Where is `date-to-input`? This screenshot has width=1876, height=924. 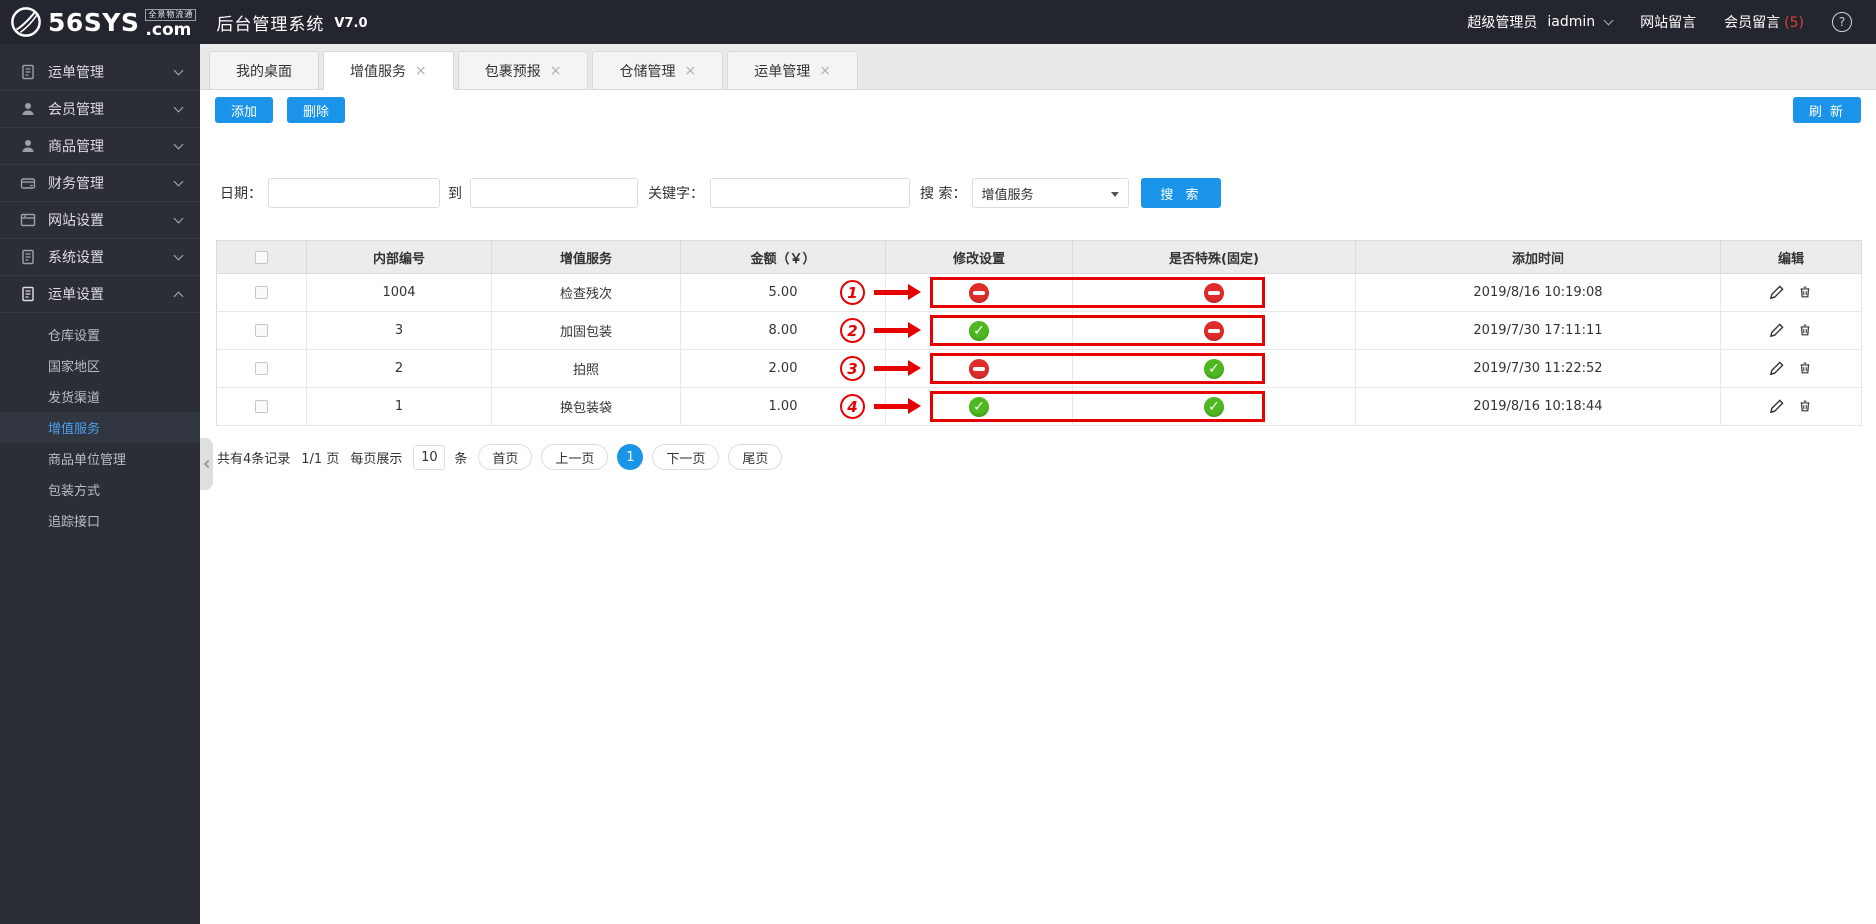 date-to-input is located at coordinates (554, 193).